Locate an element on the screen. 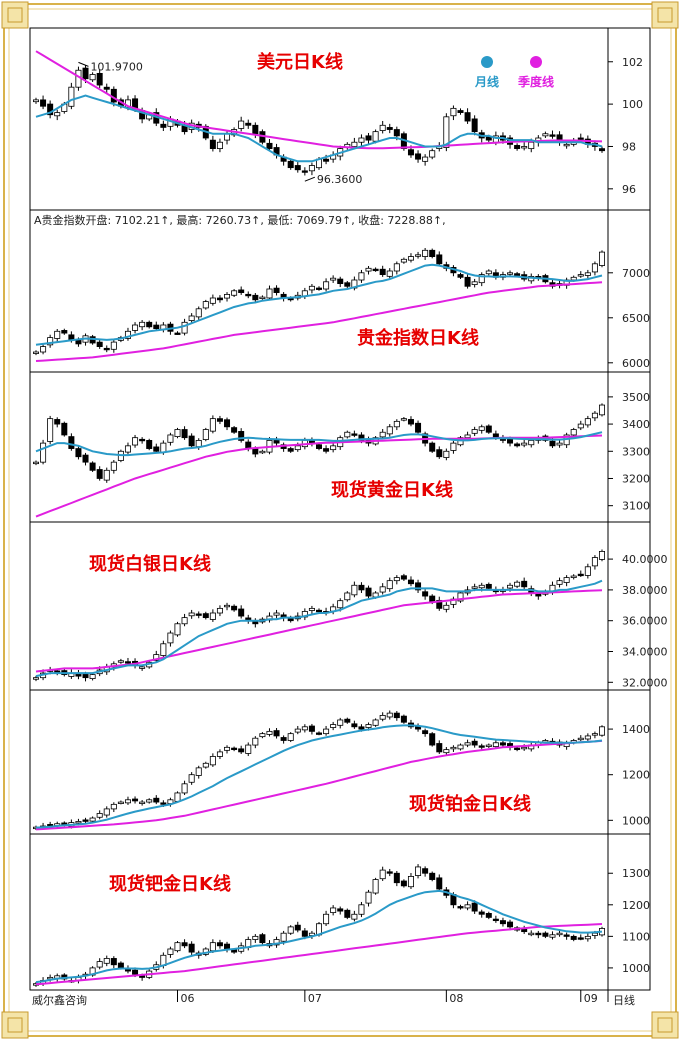 This screenshot has width=680, height=1040. panel-title: 现货白银日K线 is located at coordinates (150, 564).